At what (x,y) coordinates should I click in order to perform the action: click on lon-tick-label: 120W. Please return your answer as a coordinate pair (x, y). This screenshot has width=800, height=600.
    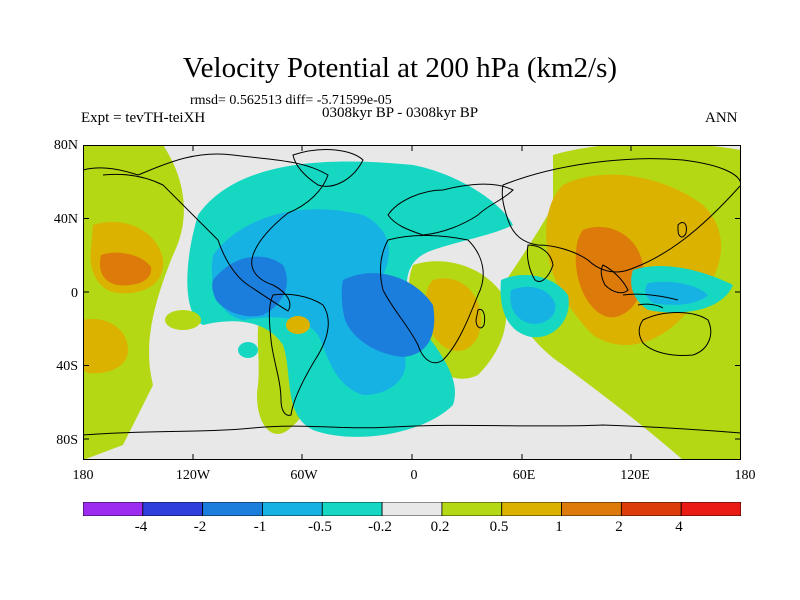
    Looking at the image, I should click on (193, 475).